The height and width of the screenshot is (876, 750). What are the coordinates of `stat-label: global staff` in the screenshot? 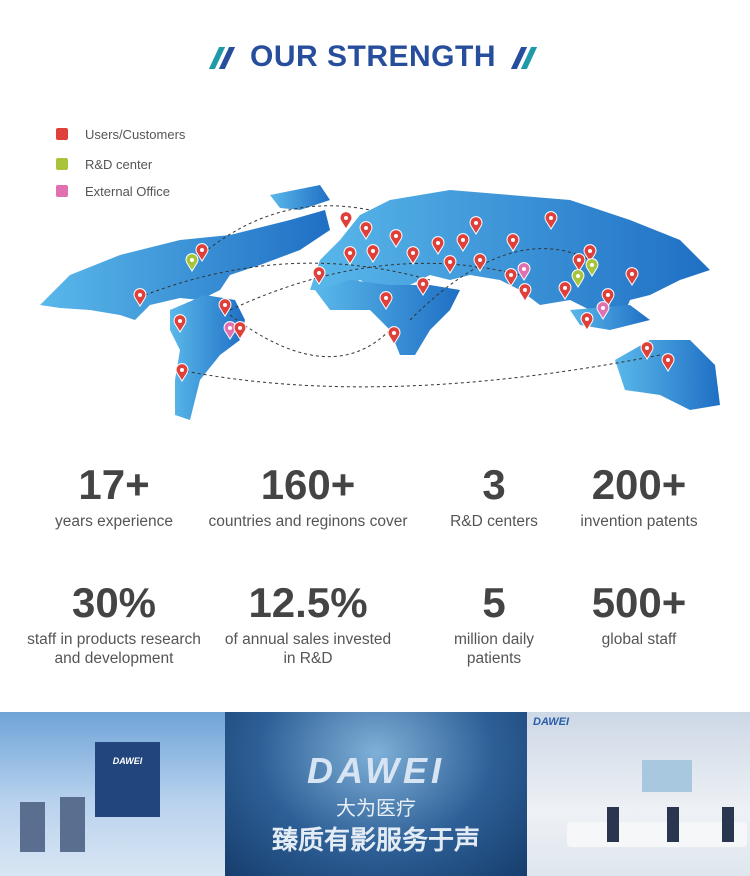 It's located at (639, 639).